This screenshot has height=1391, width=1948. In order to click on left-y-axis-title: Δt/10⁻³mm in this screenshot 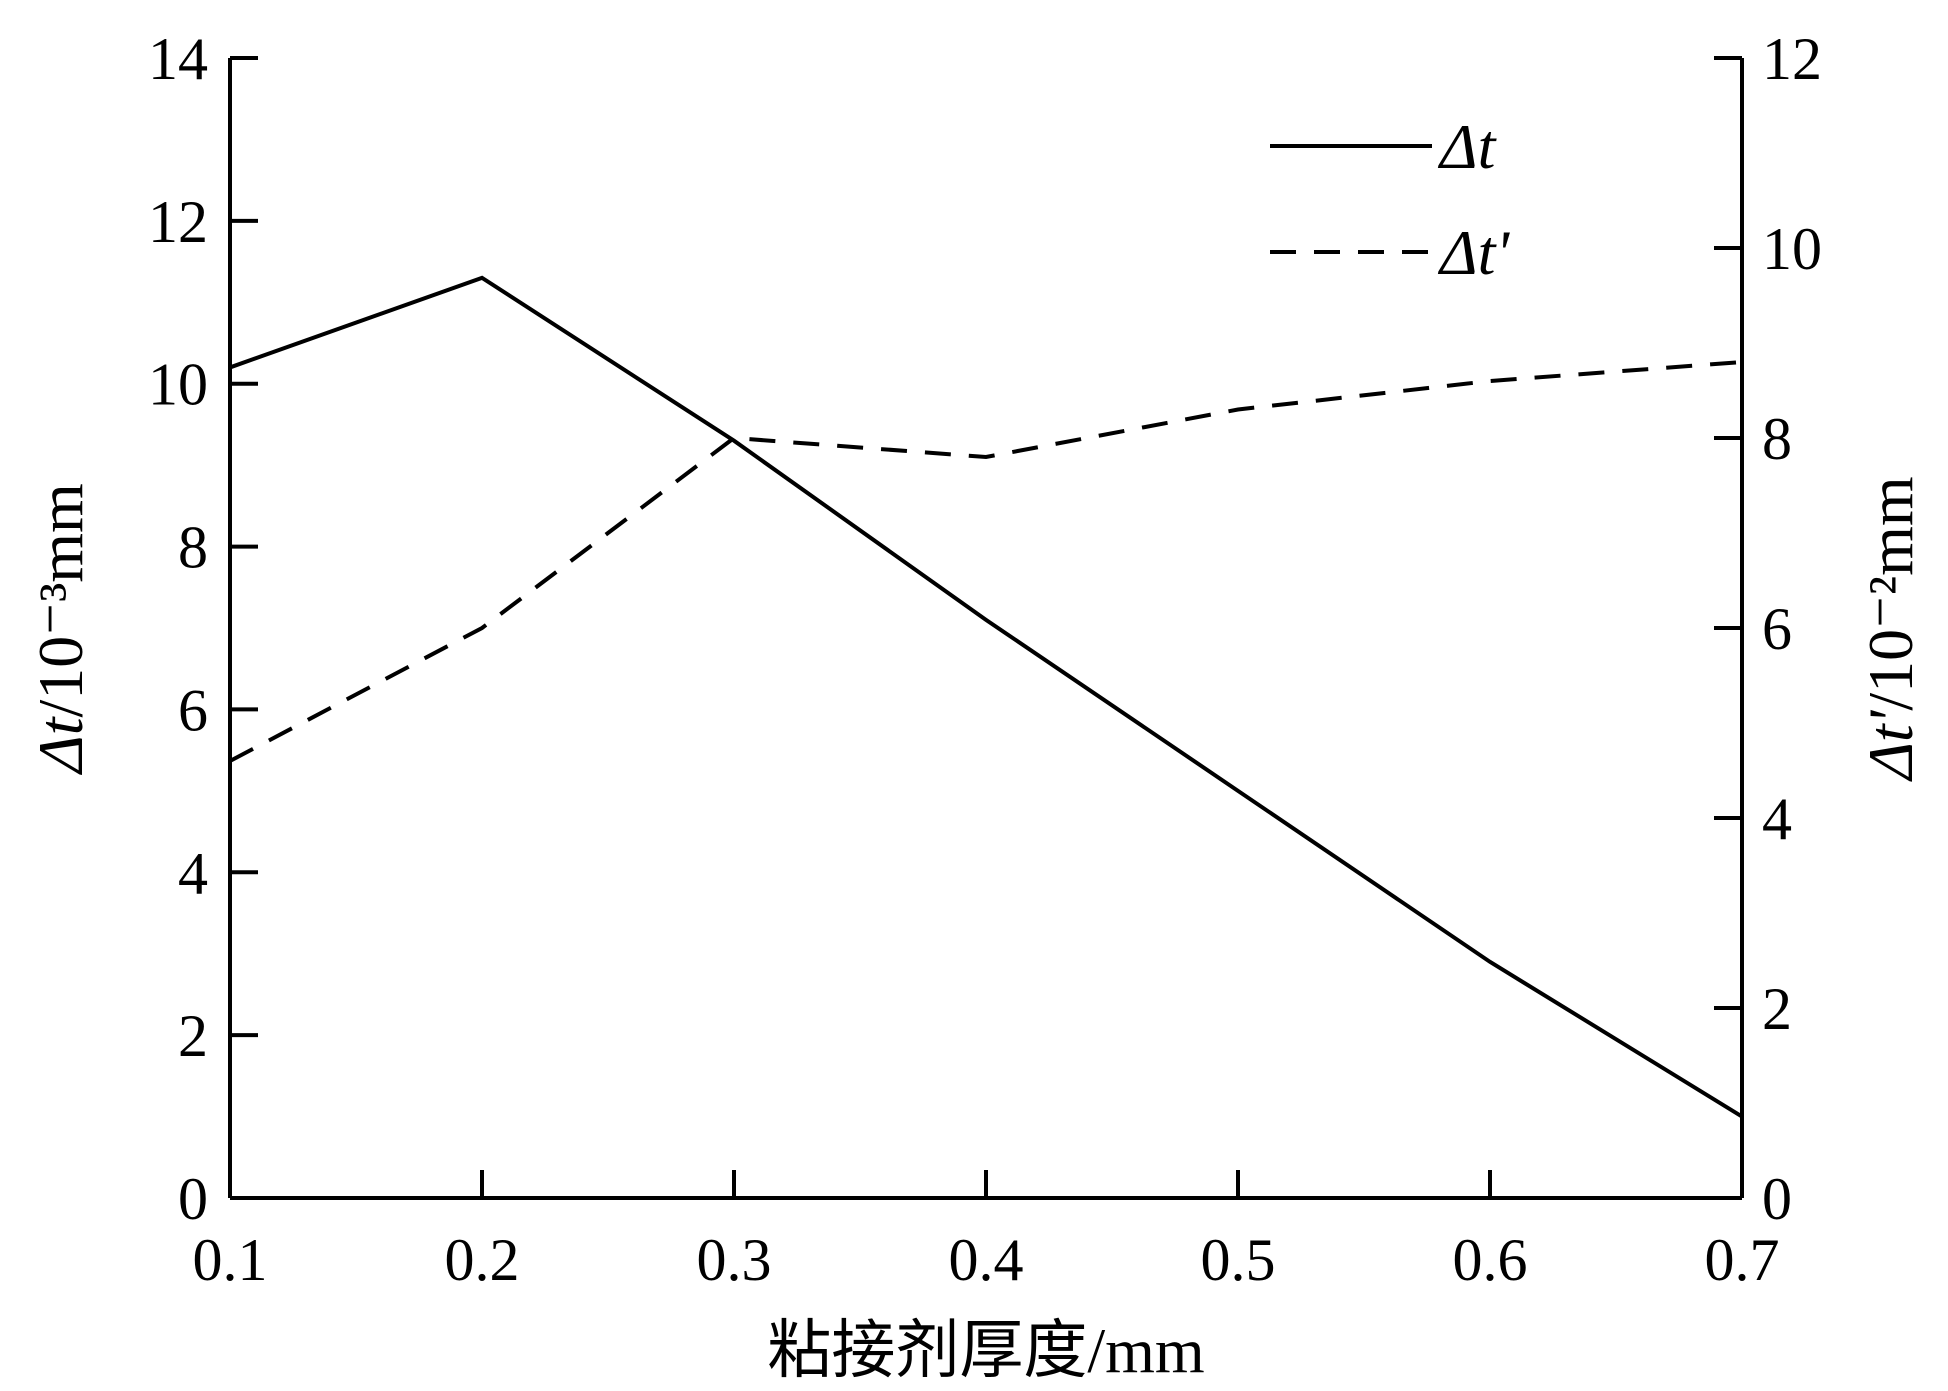, I will do `click(60, 629)`.